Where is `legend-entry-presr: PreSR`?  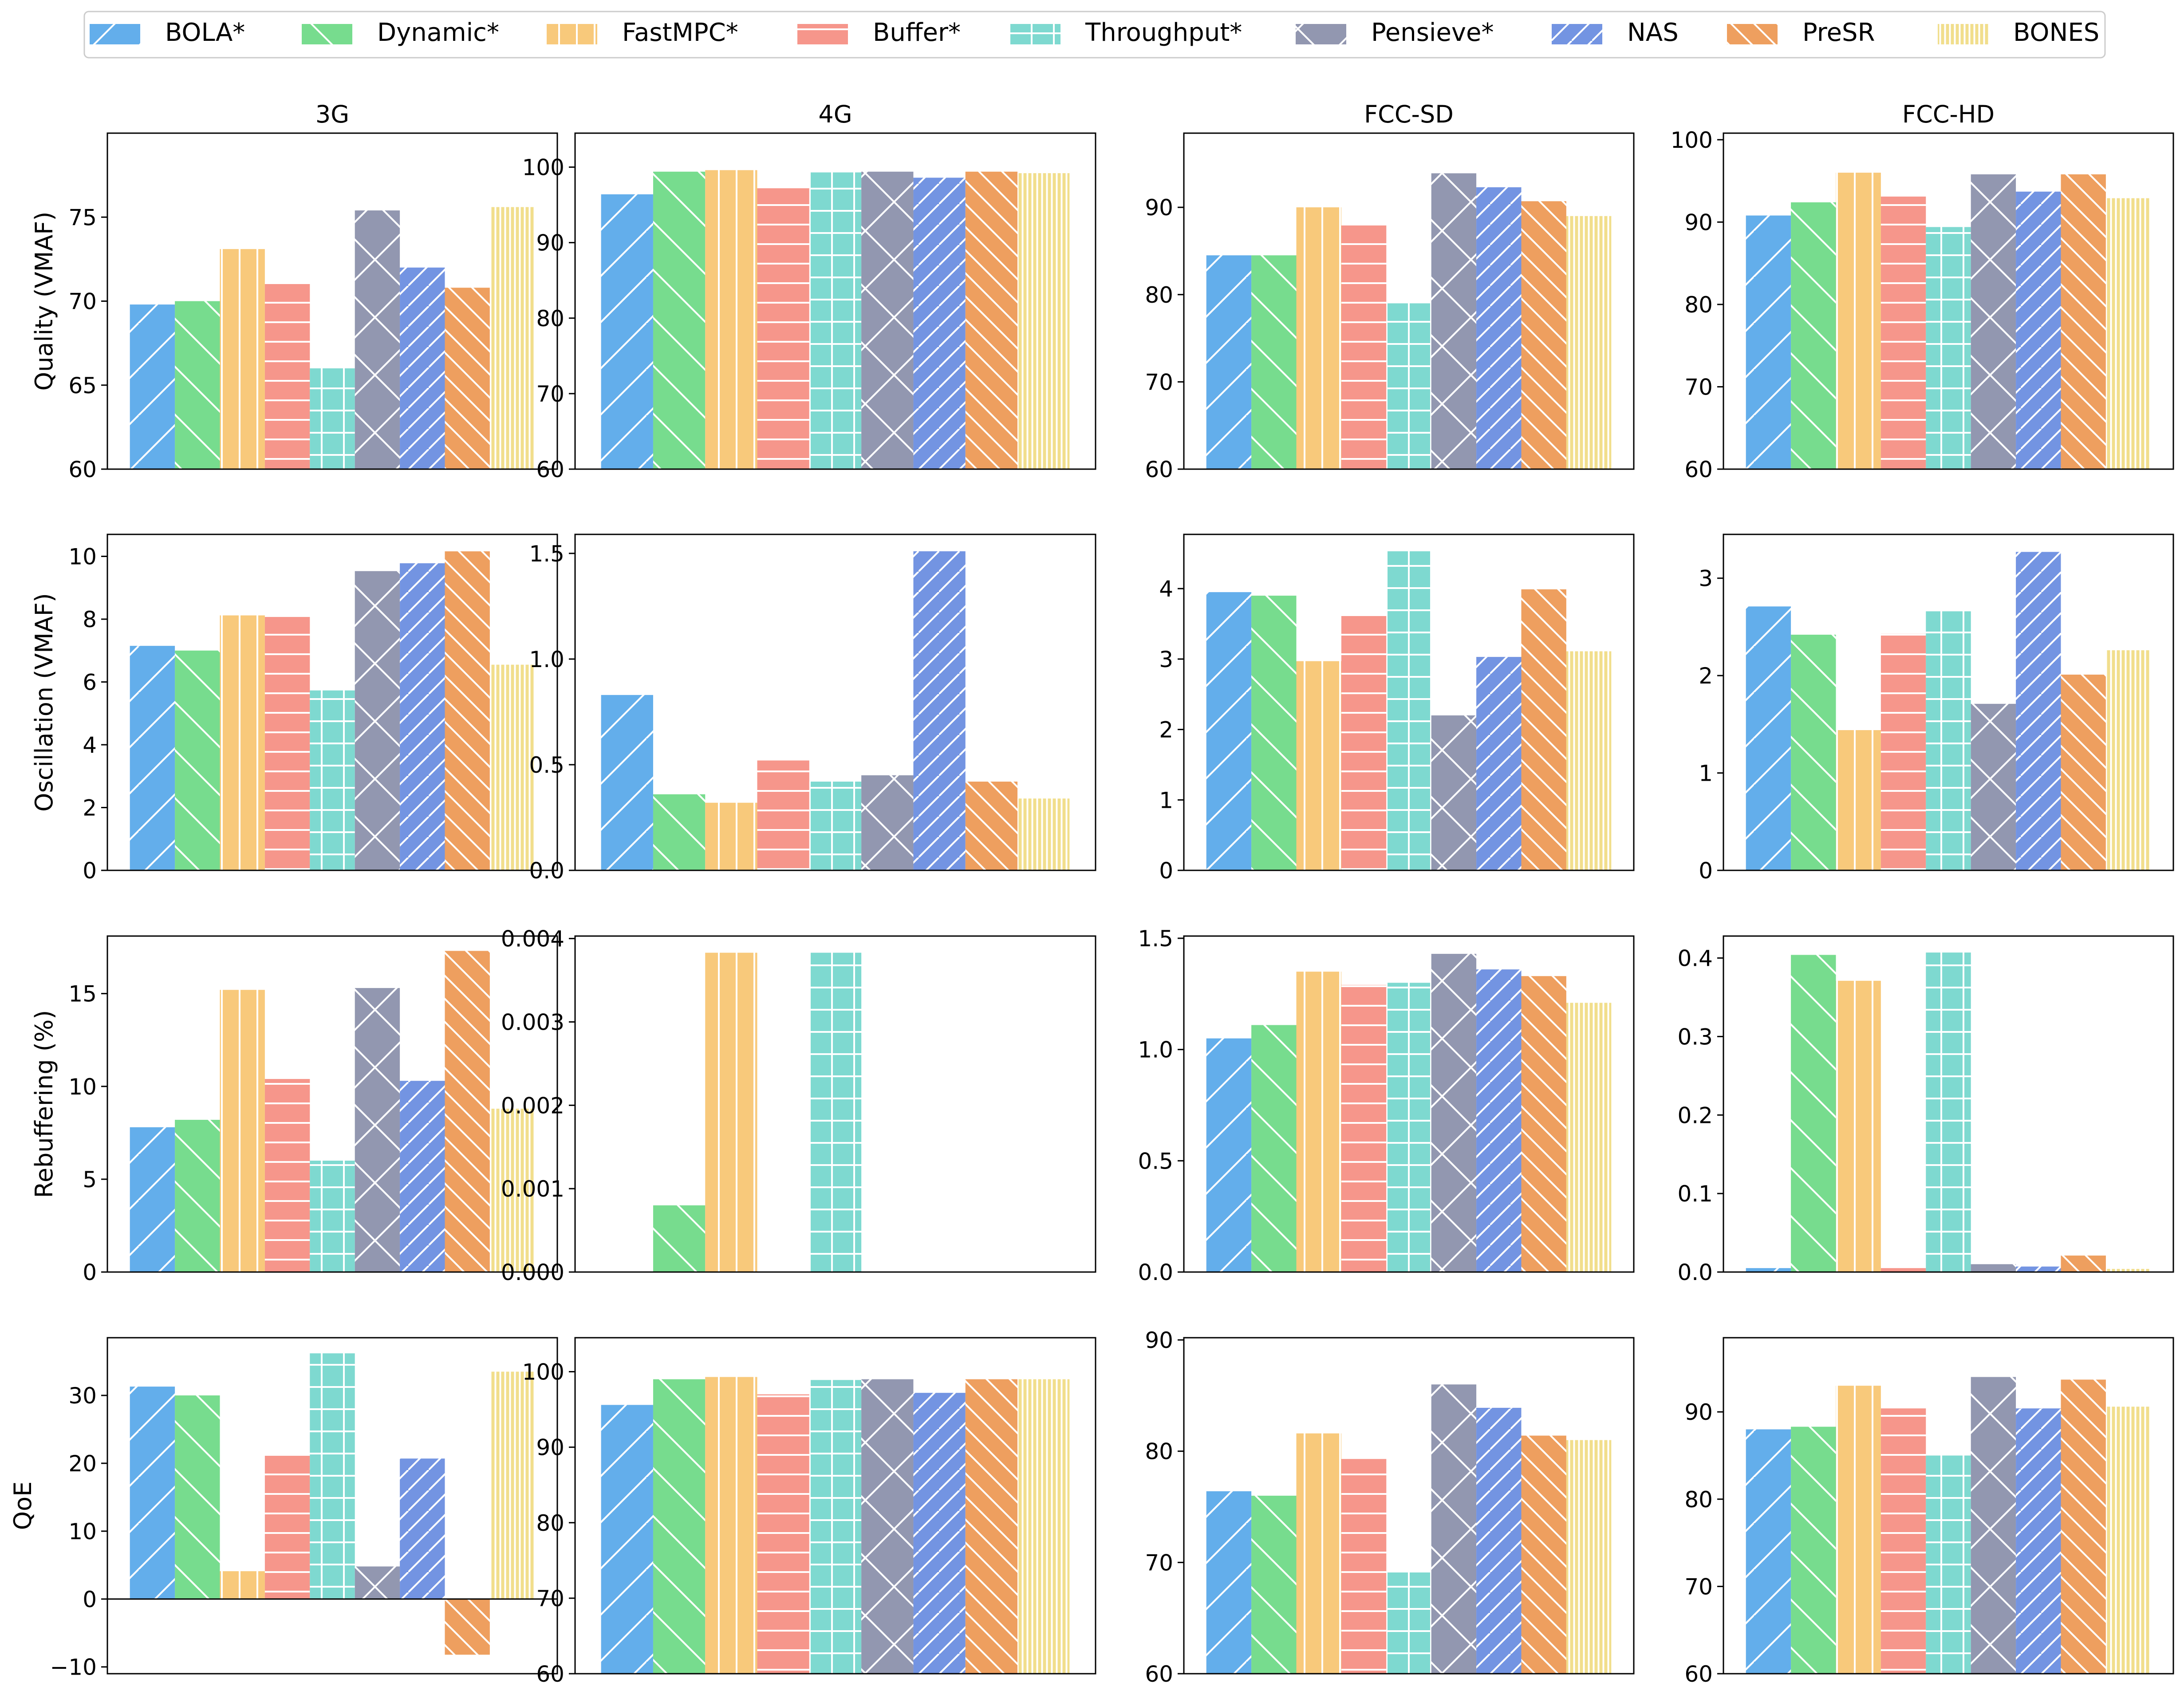 legend-entry-presr: PreSR is located at coordinates (1801, 32).